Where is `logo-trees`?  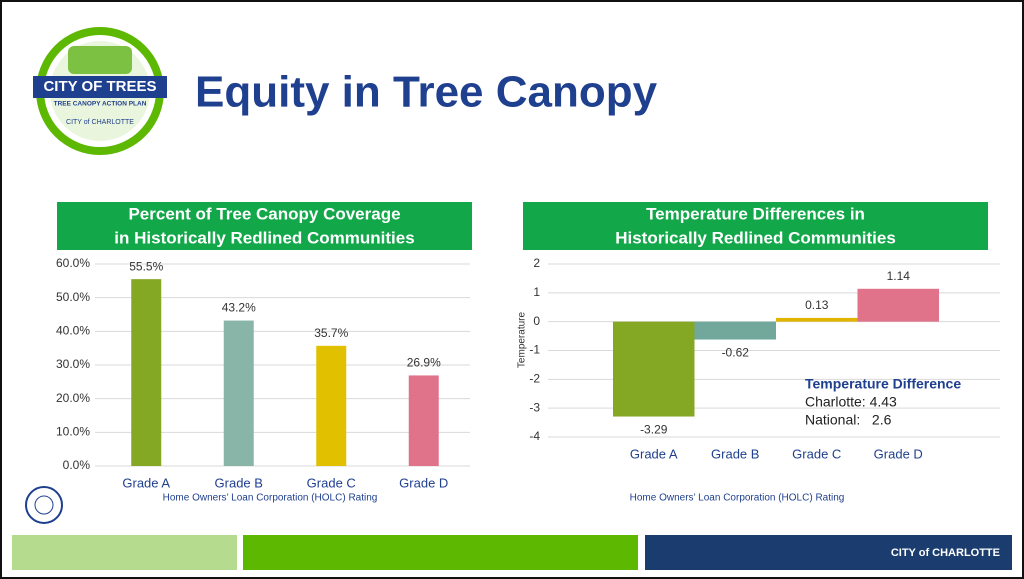 logo-trees is located at coordinates (100, 60).